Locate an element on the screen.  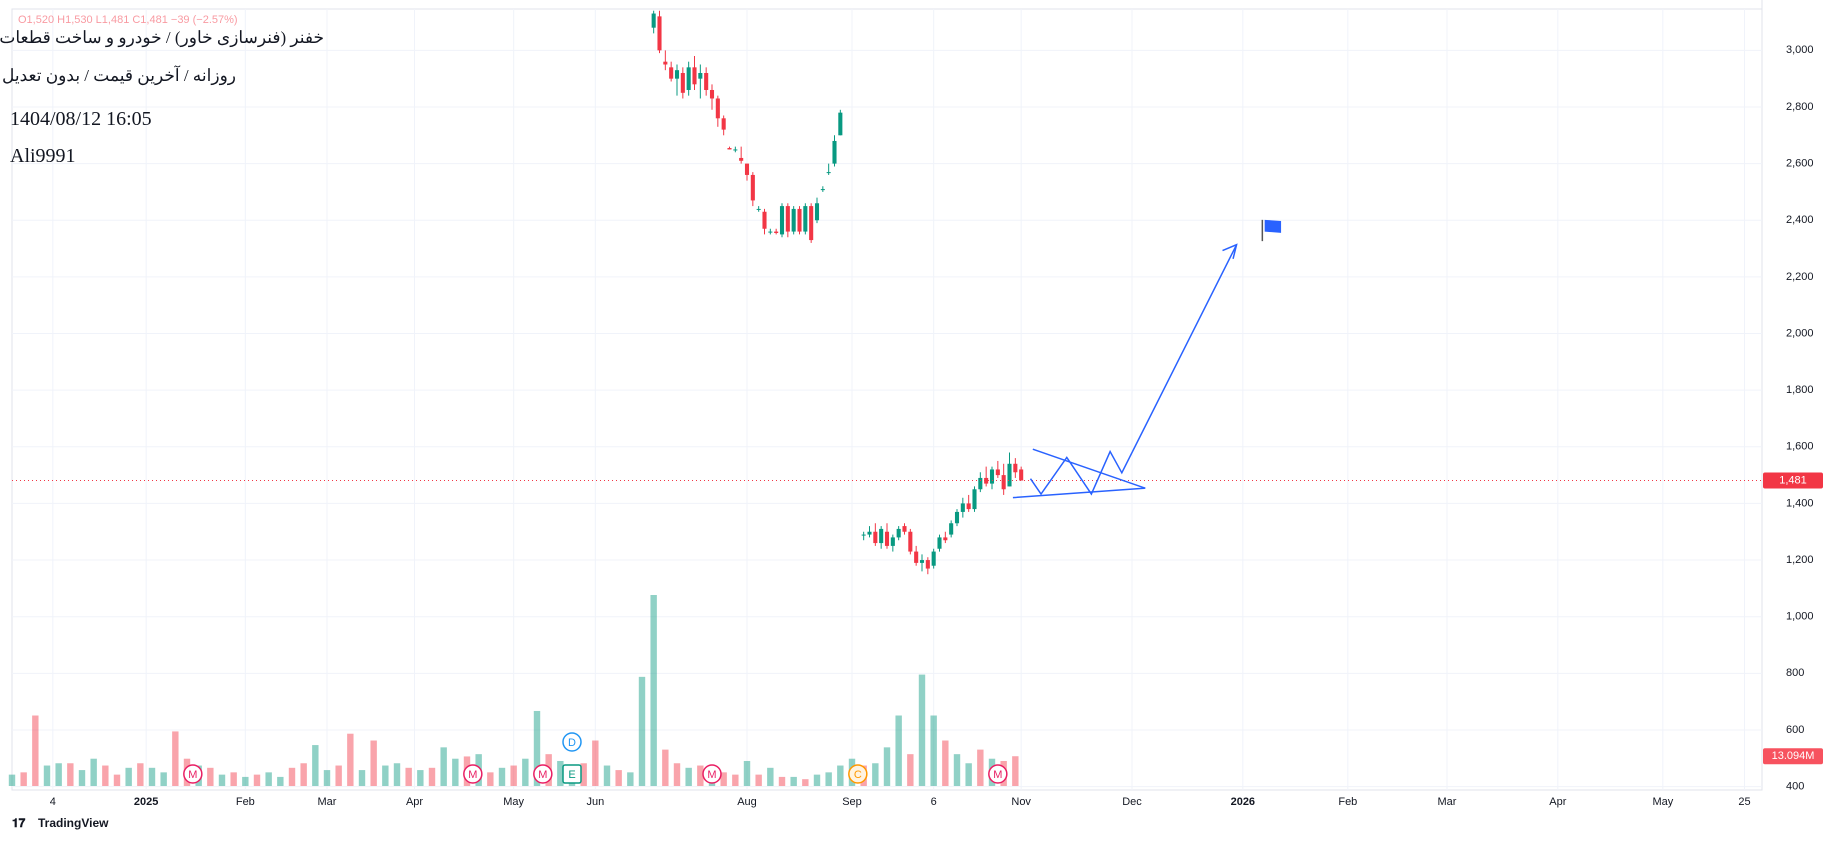
triangle-drawing is located at coordinates (1079, 473).